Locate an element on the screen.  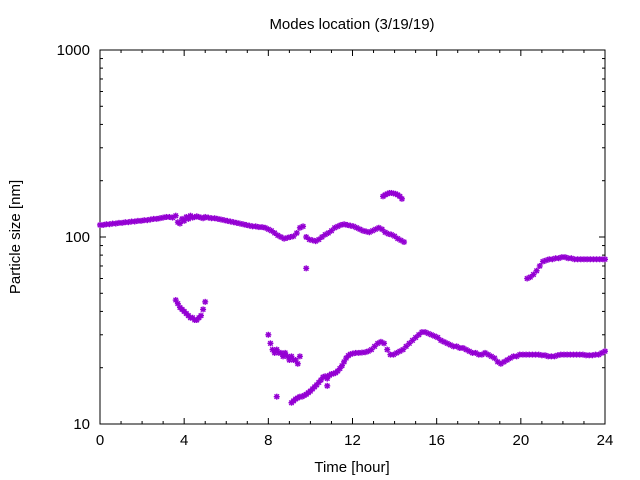
x-tick-label: 0 is located at coordinates (100, 440).